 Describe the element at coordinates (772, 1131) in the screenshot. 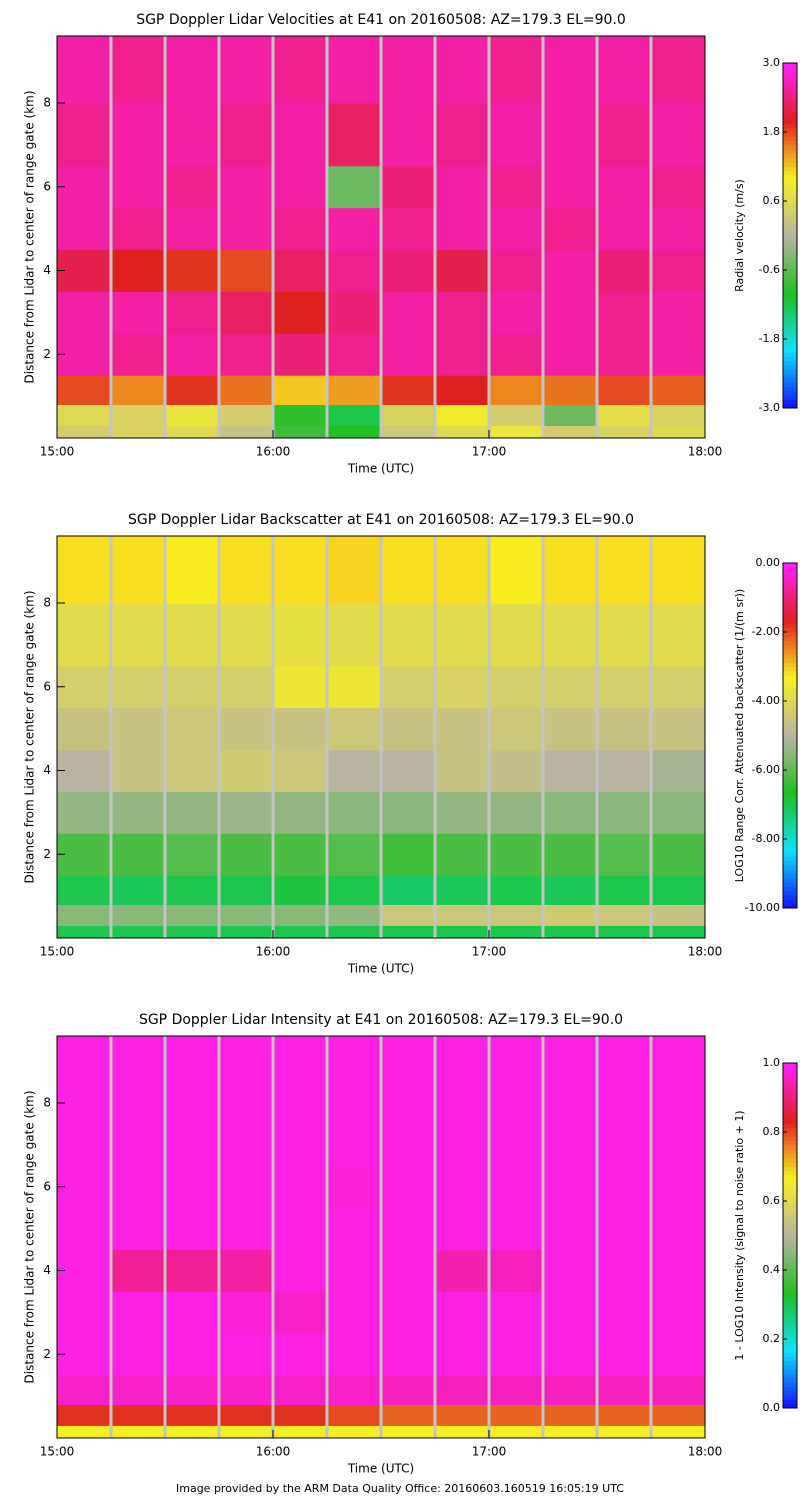

I see `colorbar-tick-label: 0.8` at that location.